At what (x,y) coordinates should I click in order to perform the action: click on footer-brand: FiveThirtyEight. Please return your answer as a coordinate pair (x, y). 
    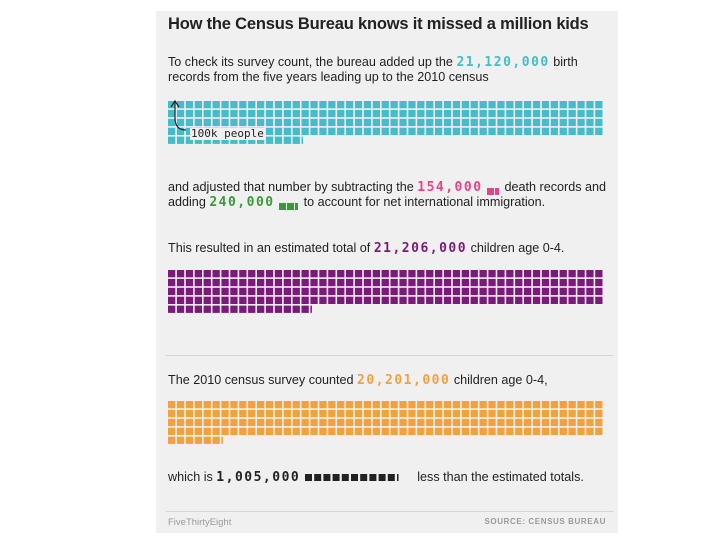
    Looking at the image, I should click on (200, 522).